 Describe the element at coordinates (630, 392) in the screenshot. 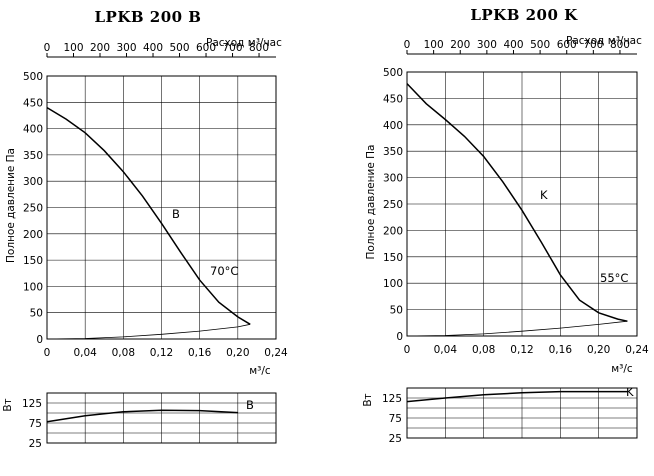

I see `power-curve-label: K` at that location.